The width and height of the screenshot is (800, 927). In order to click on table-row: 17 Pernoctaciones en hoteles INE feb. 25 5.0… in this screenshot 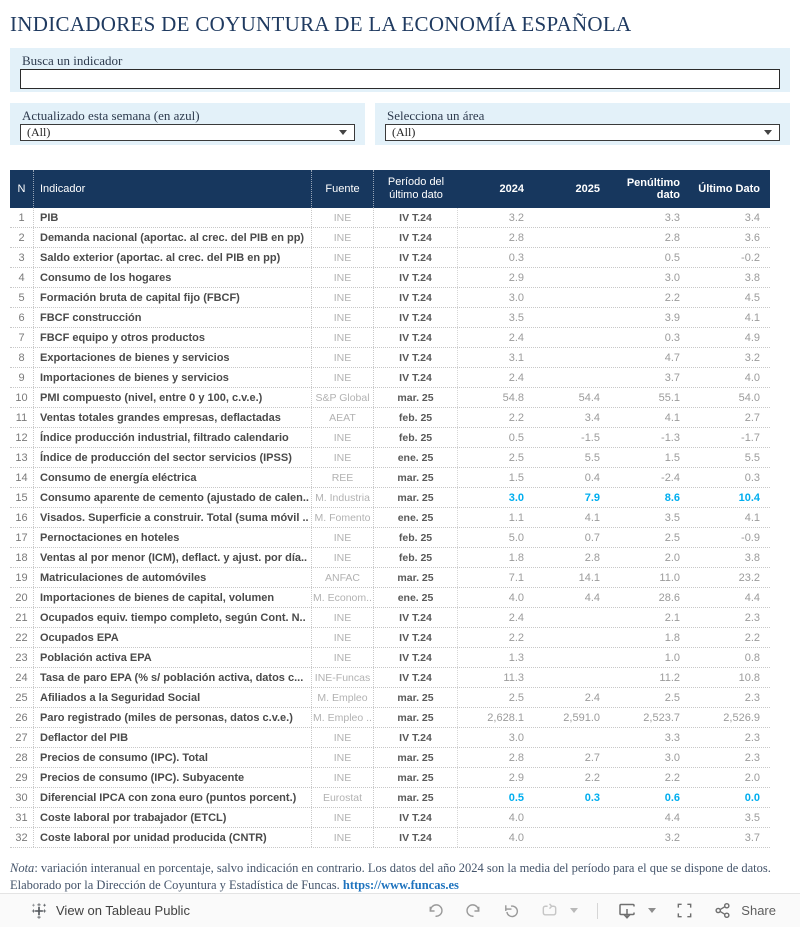, I will do `click(390, 538)`.